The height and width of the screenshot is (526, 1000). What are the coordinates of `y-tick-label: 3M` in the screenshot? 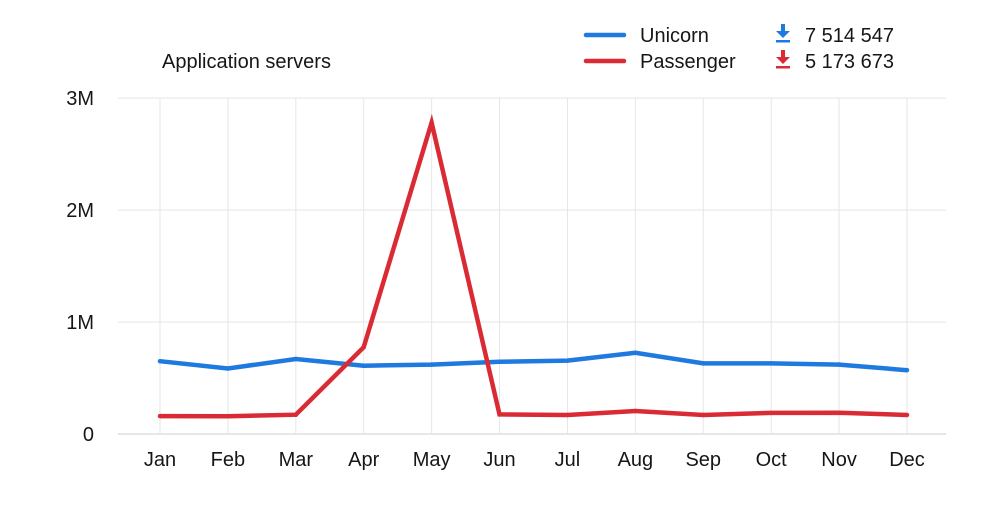 It's located at (80, 99).